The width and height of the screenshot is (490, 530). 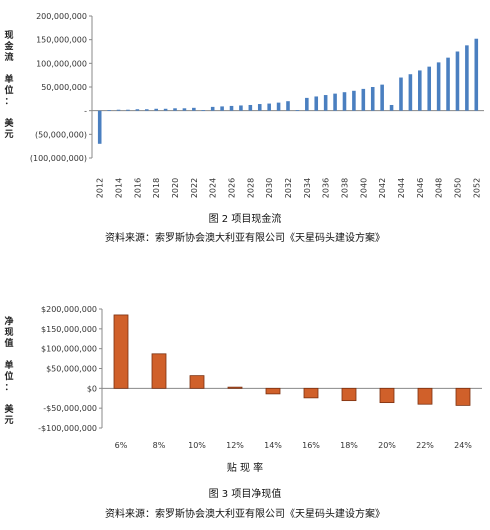 I want to click on bar-2021, so click(x=184, y=109).